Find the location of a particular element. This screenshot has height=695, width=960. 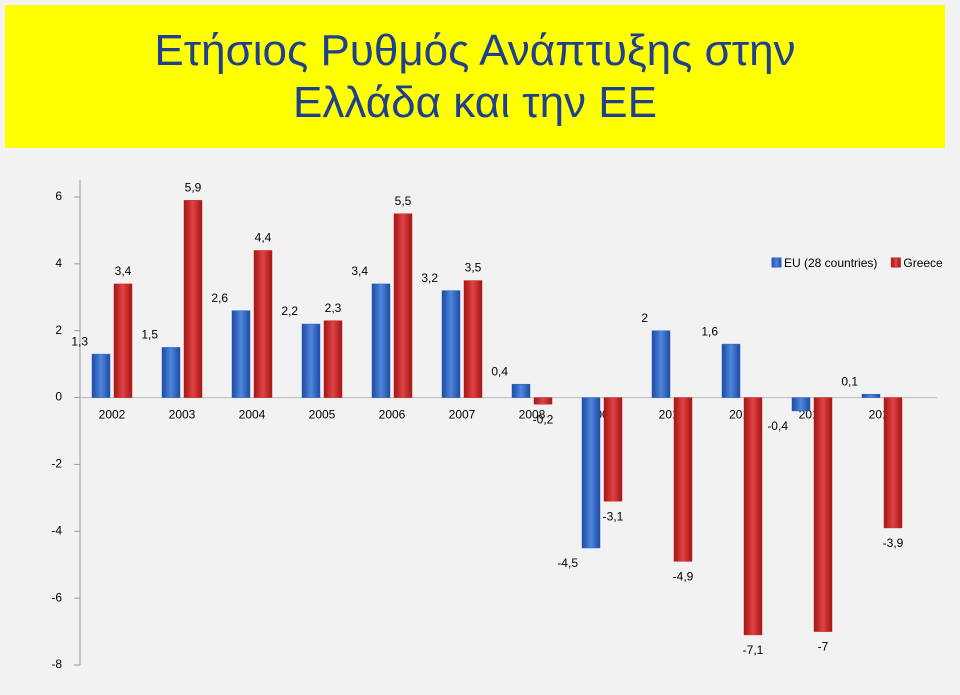

data-label: 5,9 is located at coordinates (193, 188).